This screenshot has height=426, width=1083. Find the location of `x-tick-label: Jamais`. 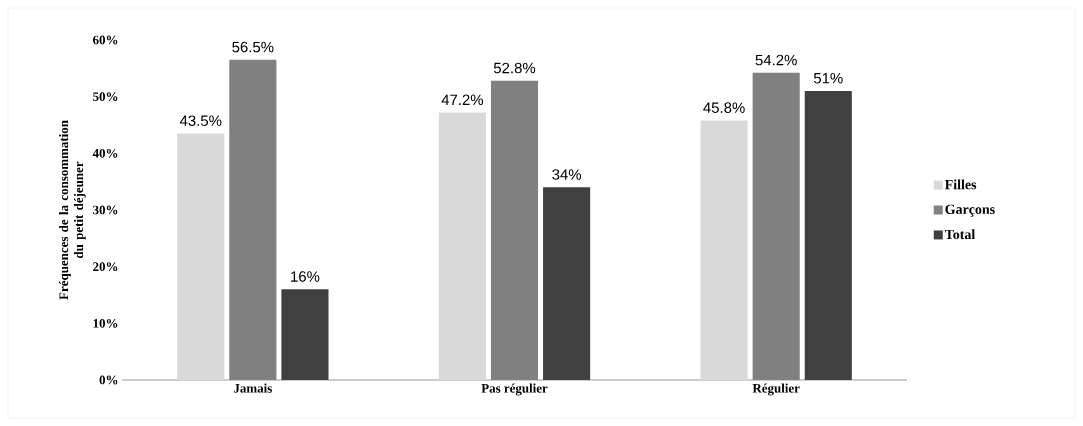

x-tick-label: Jamais is located at coordinates (252, 388).